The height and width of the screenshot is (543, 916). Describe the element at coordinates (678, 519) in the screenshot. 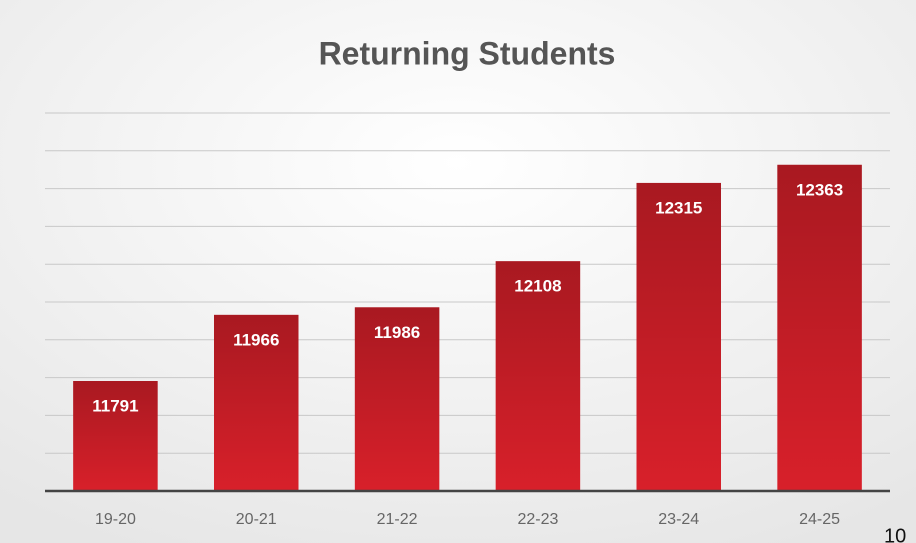

I see `x-tick-label: 23-24` at that location.